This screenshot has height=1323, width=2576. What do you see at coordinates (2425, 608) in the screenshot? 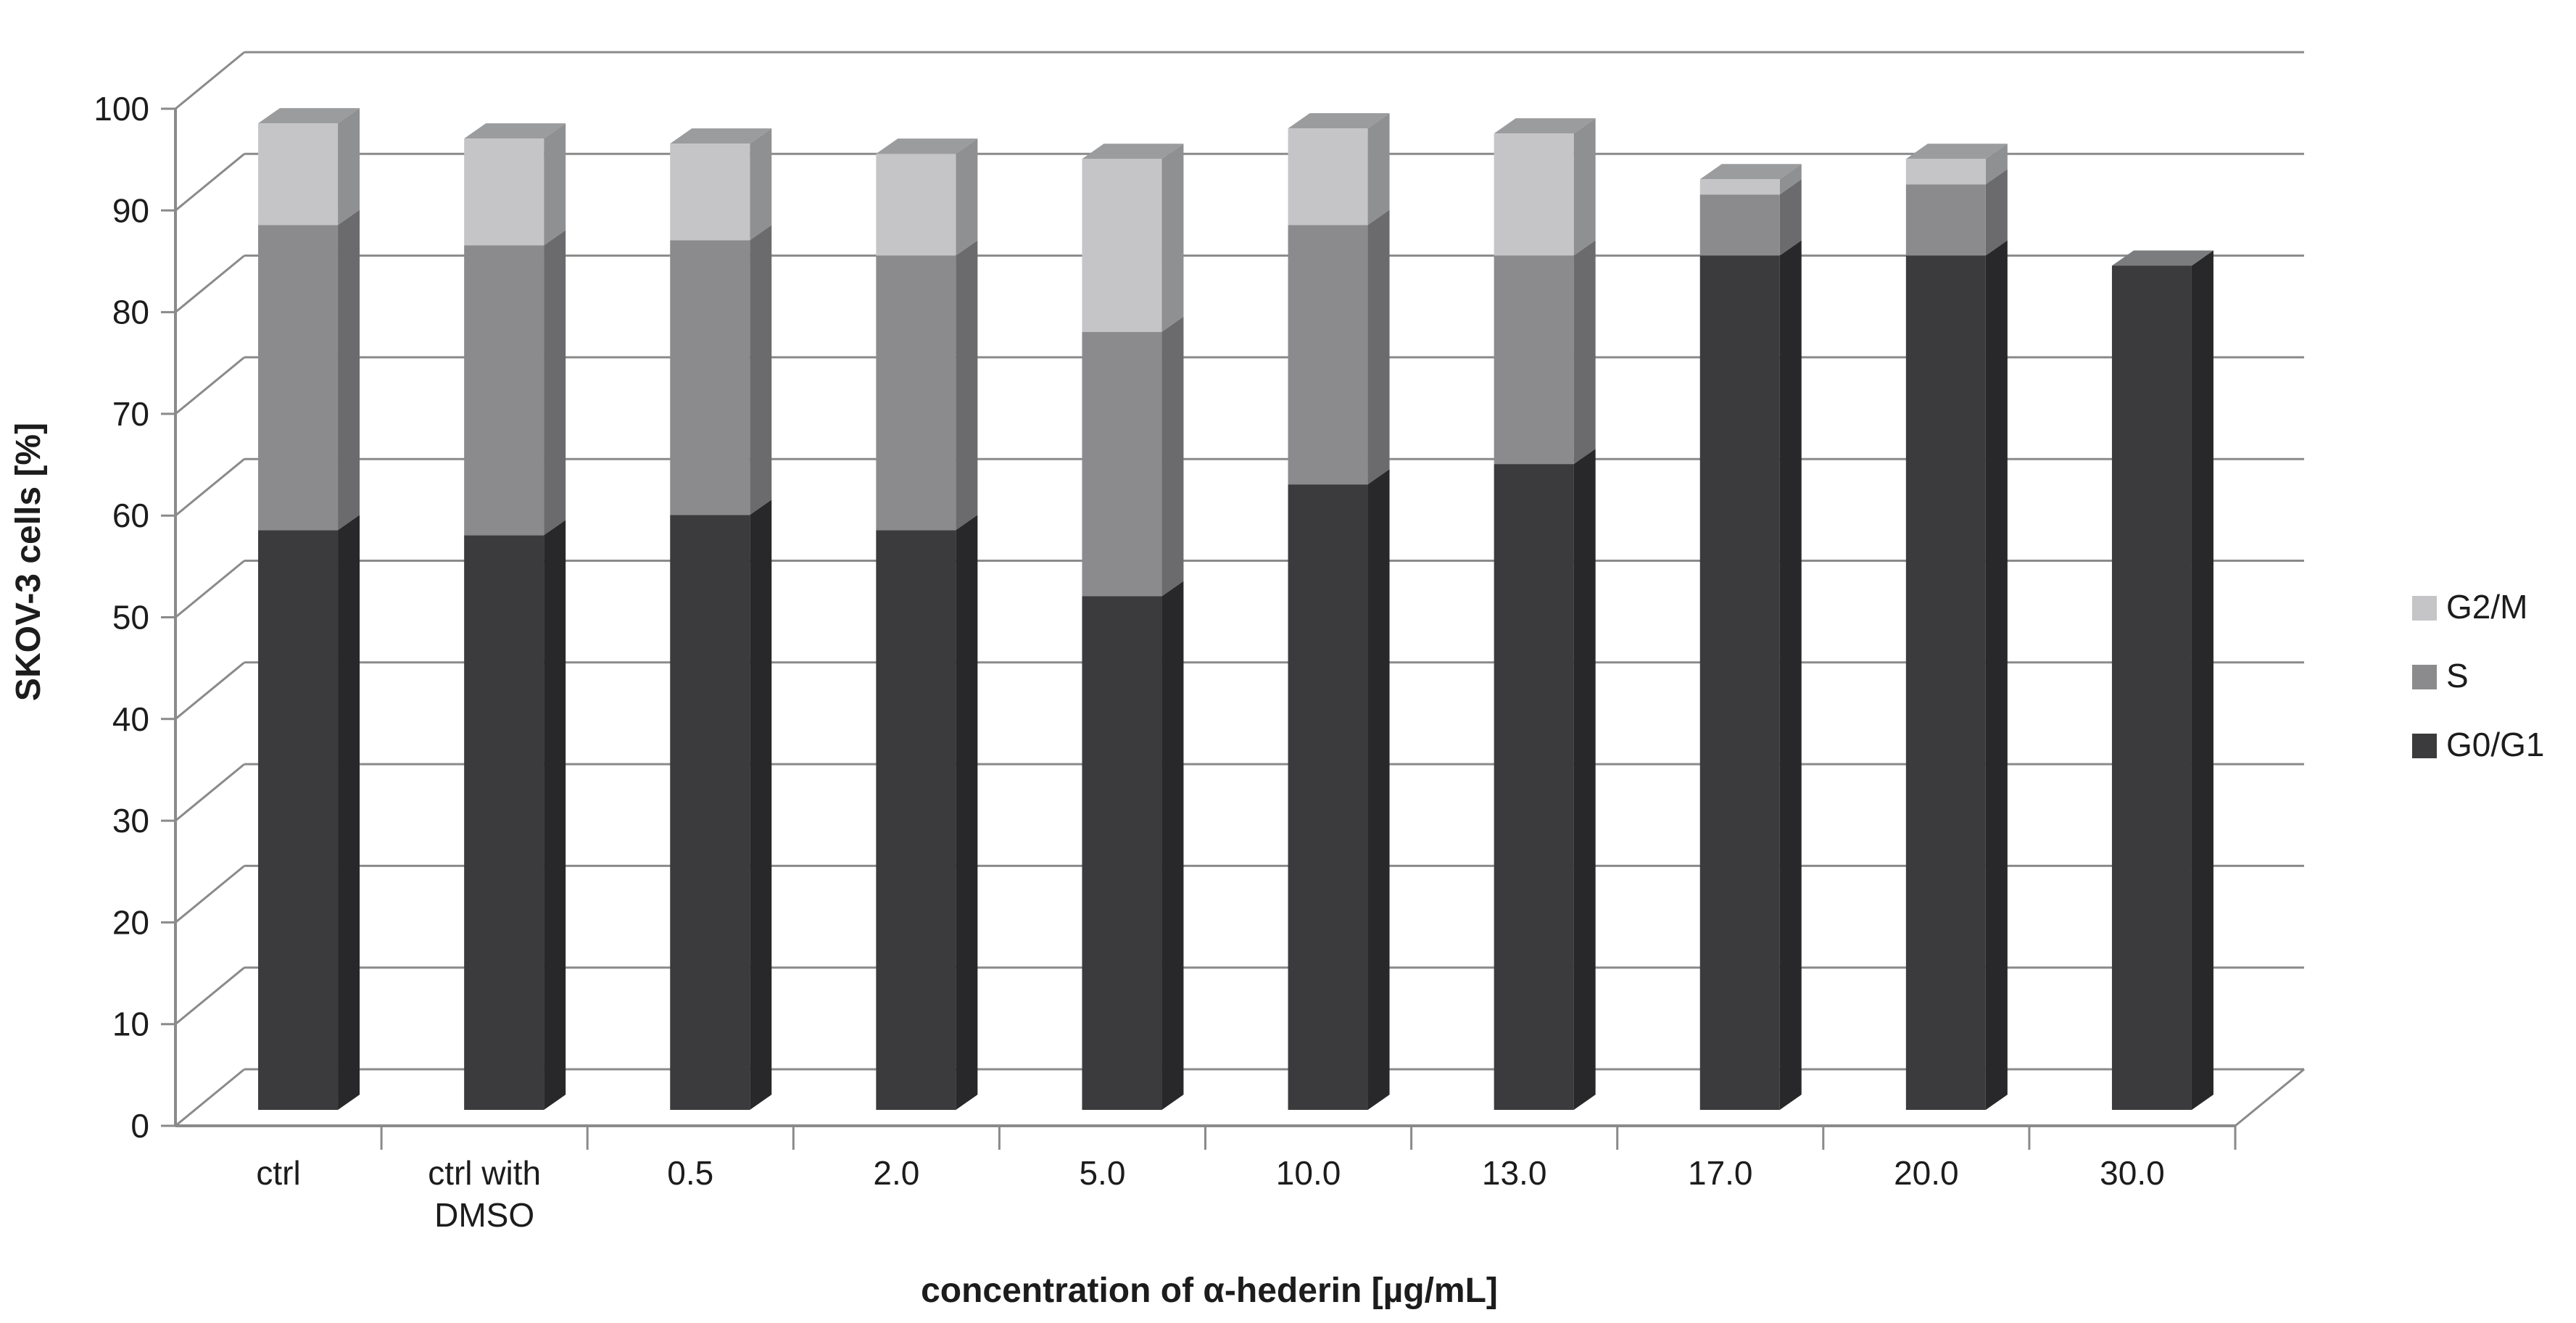
I see `legend-swatch-g2m` at bounding box center [2425, 608].